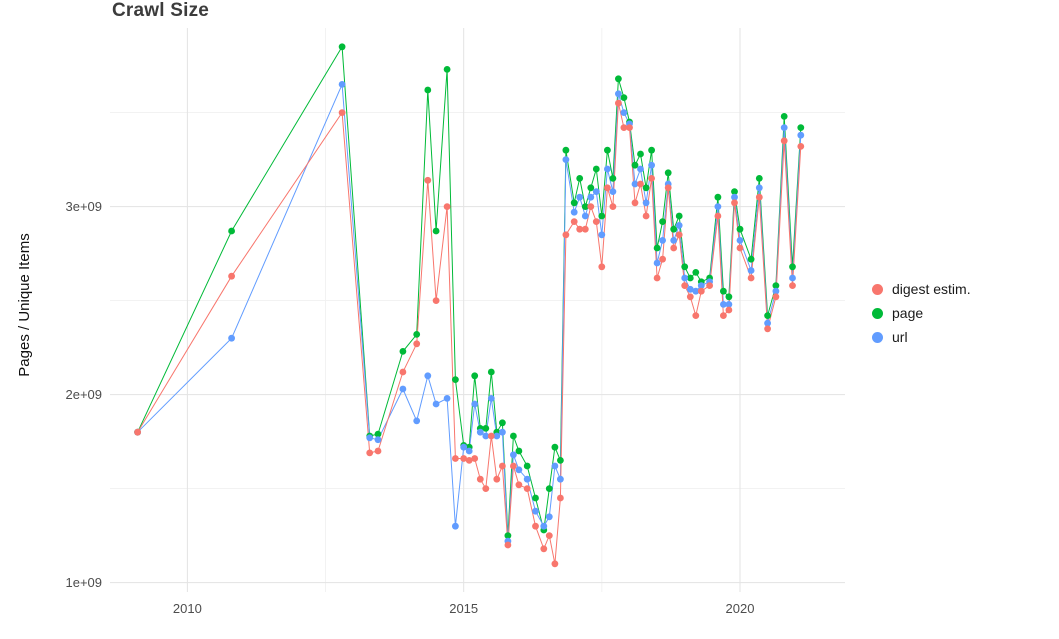  I want to click on legend-item-label: page, so click(908, 313).